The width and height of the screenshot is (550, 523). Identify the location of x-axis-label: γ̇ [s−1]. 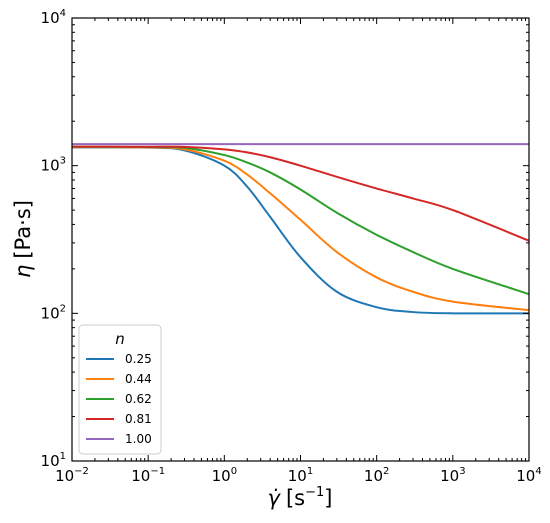
(300, 497).